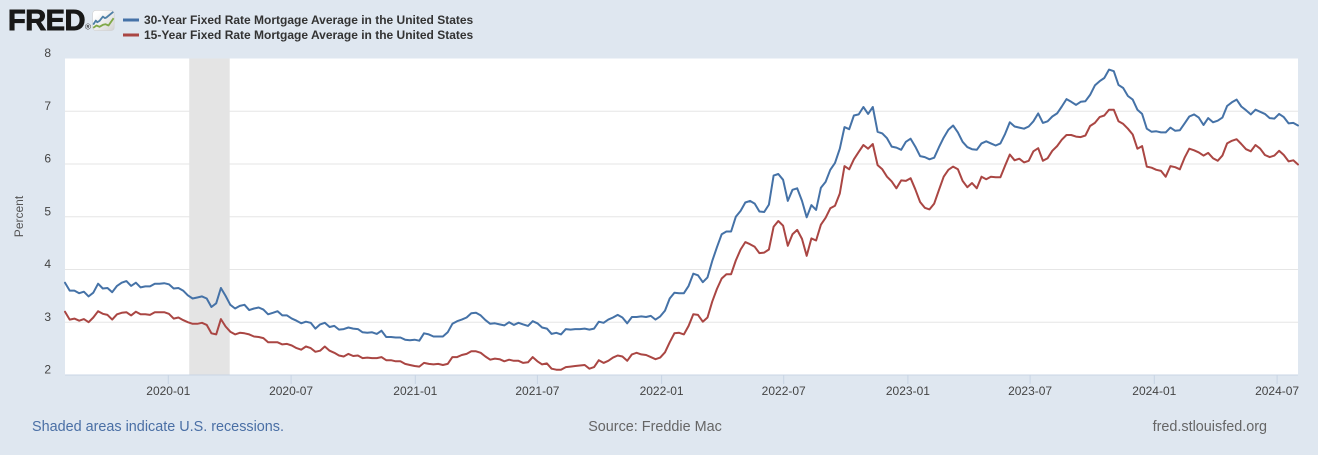 Image resolution: width=1318 pixels, height=455 pixels. What do you see at coordinates (47, 317) in the screenshot?
I see `svg-text: 3` at bounding box center [47, 317].